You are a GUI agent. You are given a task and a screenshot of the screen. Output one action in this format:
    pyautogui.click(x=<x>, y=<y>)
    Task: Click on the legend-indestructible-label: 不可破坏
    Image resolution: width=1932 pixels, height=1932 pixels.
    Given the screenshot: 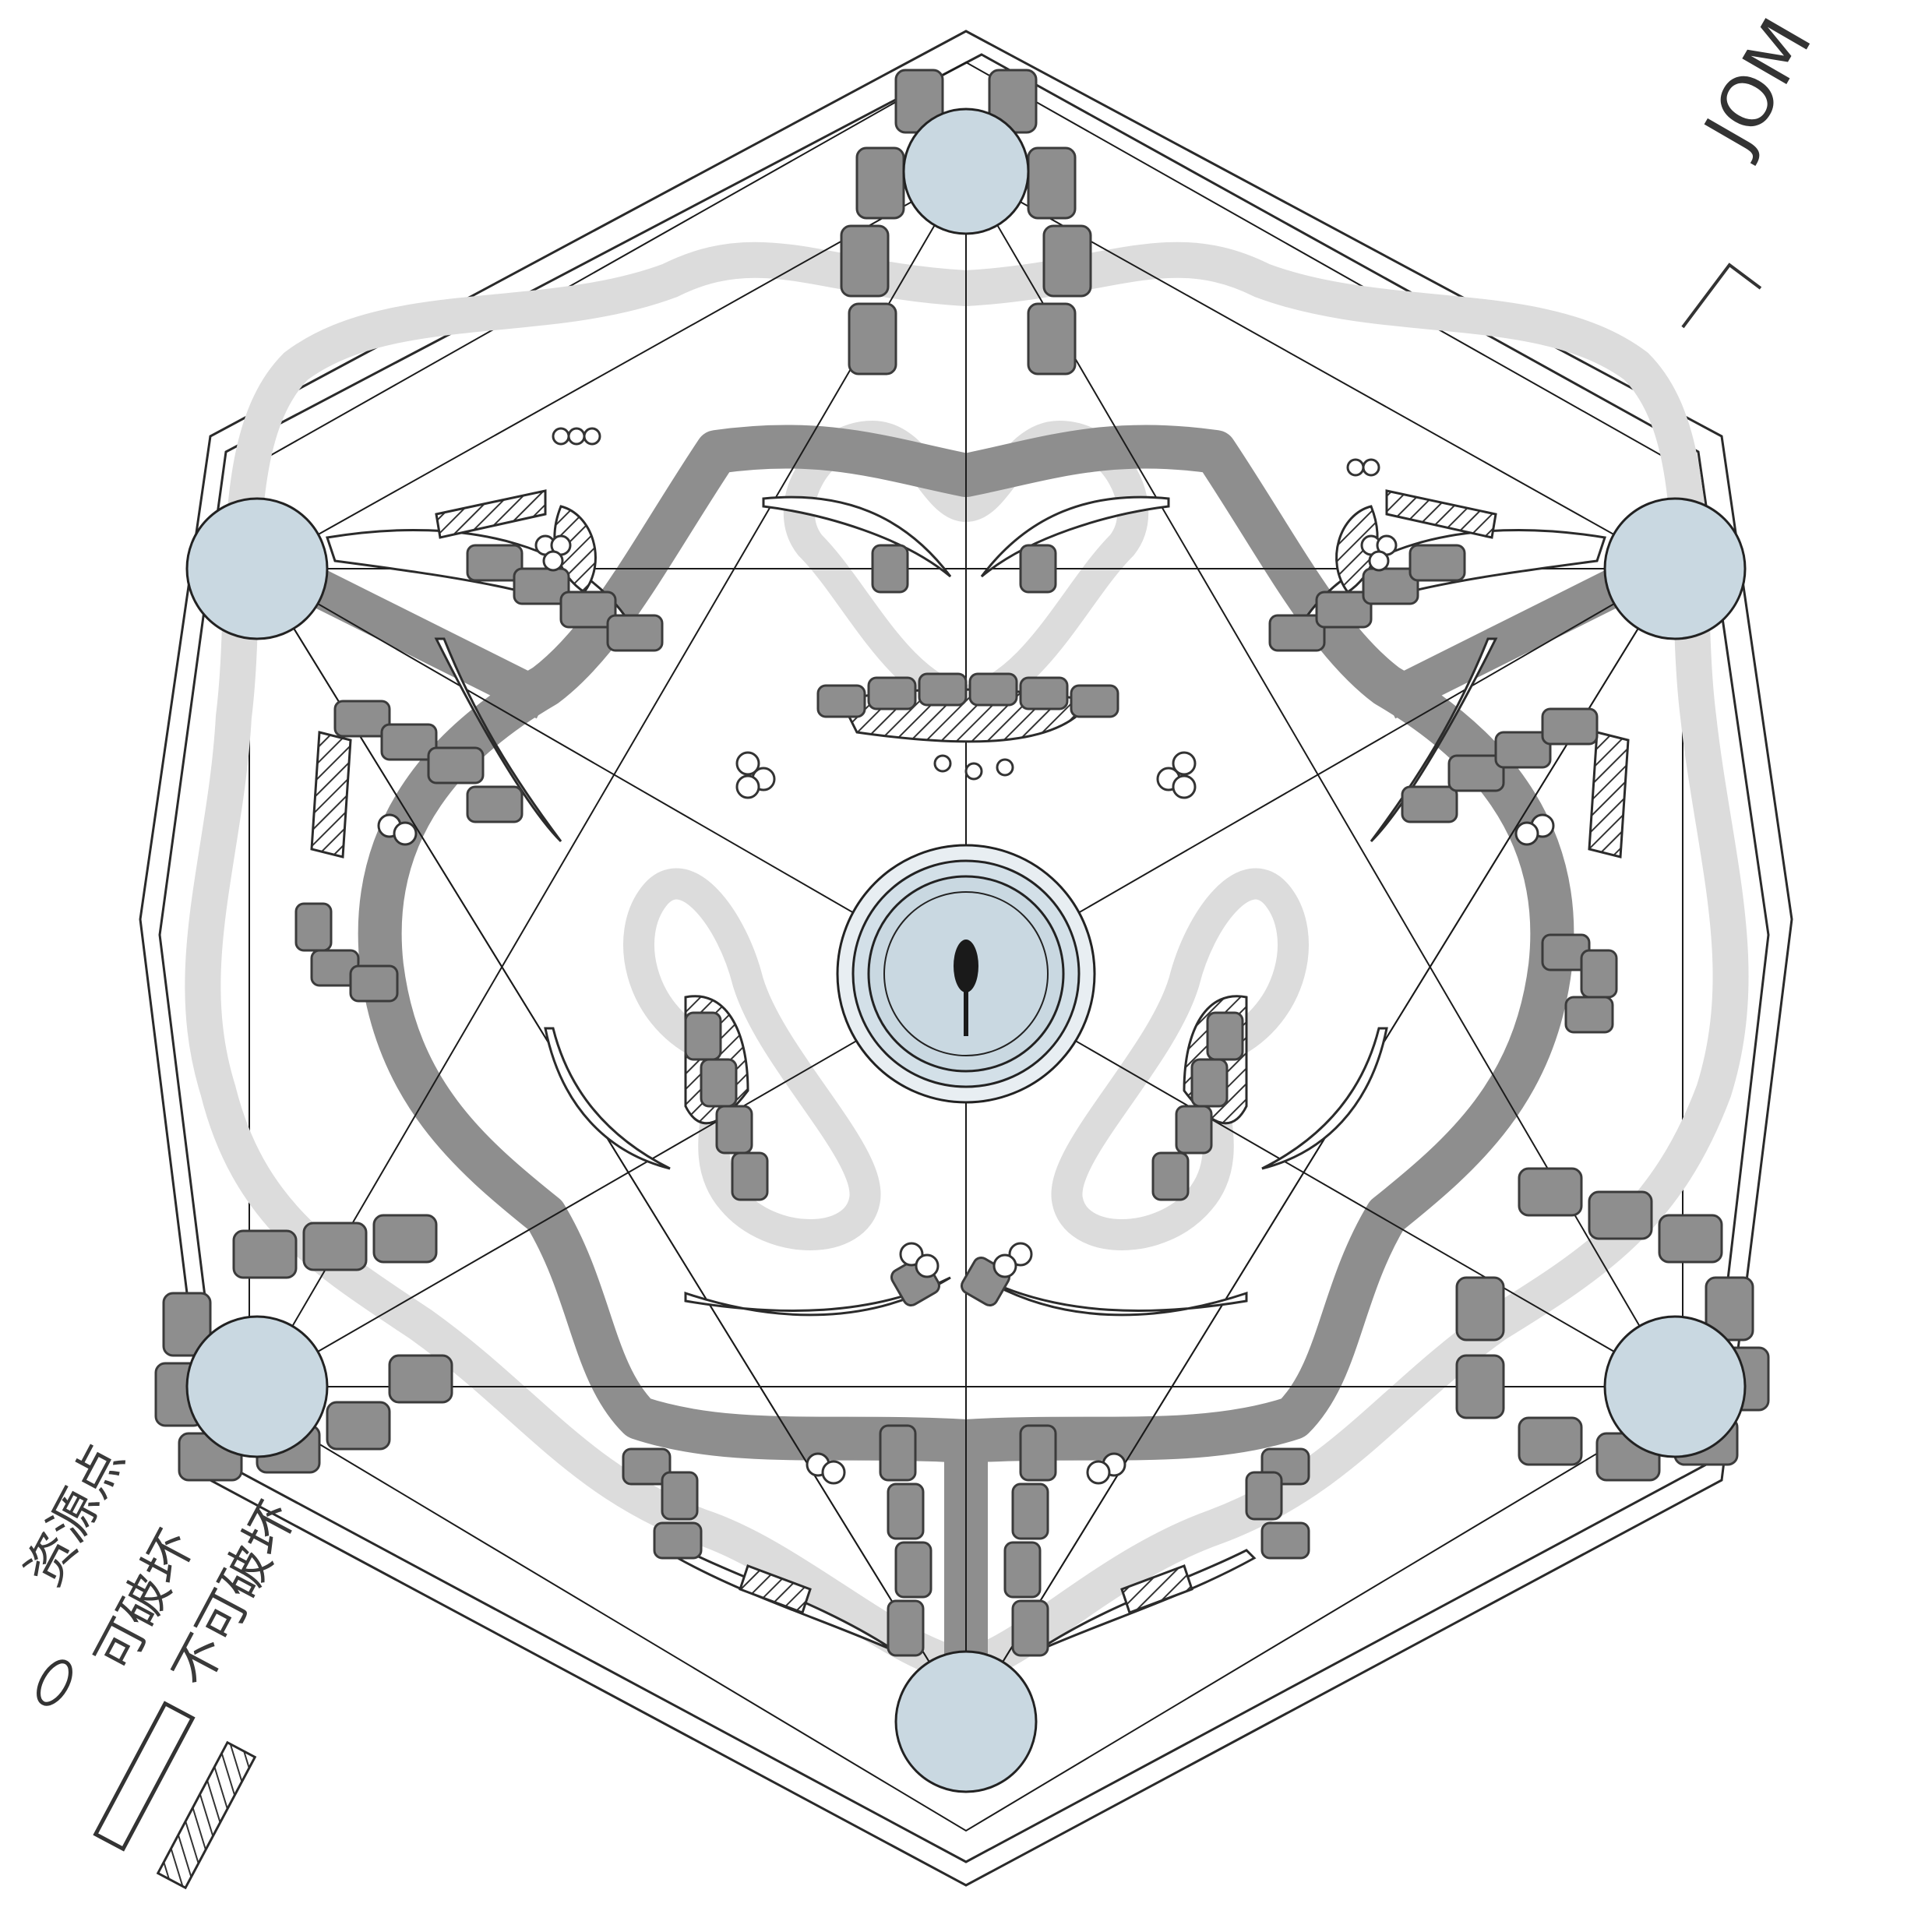 What is the action you would take?
    pyautogui.click(x=236, y=1595)
    